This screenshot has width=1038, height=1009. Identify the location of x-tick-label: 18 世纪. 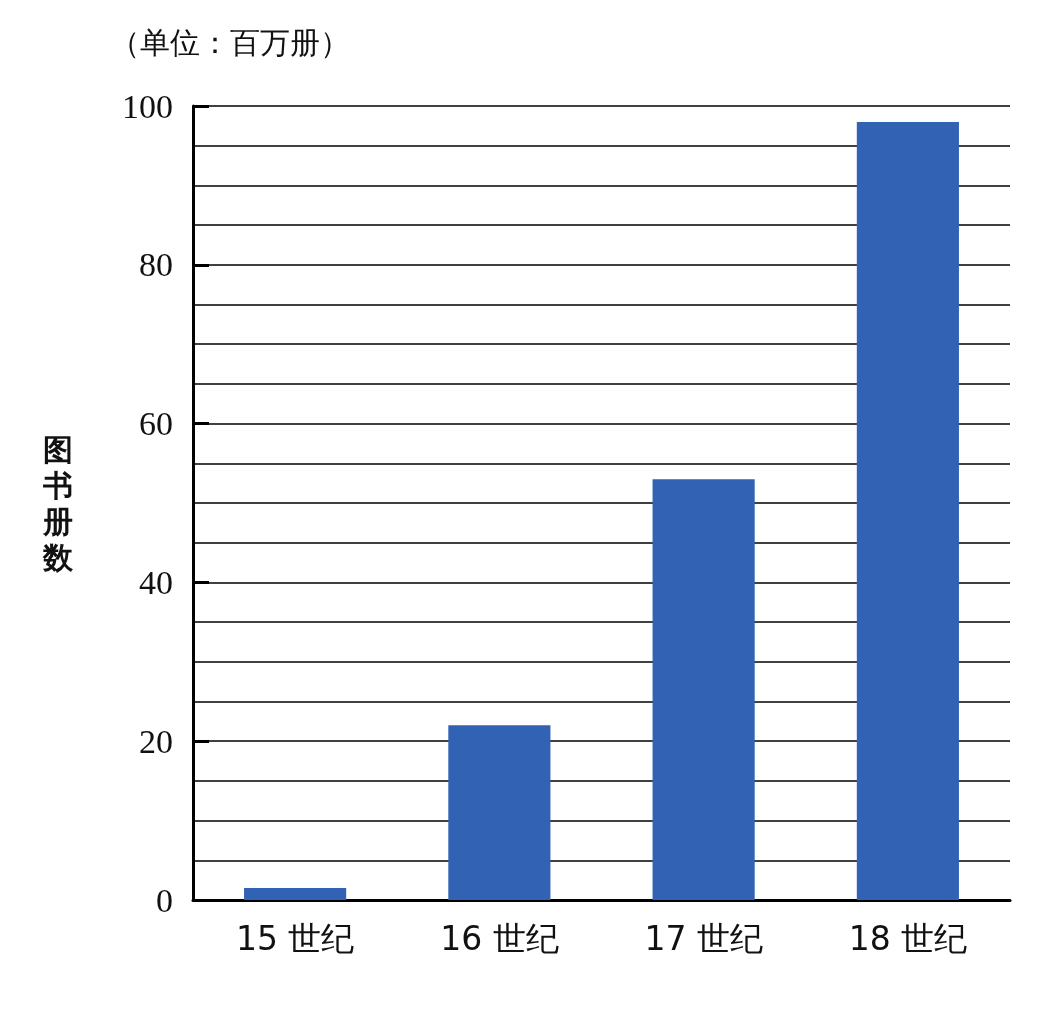
(908, 938).